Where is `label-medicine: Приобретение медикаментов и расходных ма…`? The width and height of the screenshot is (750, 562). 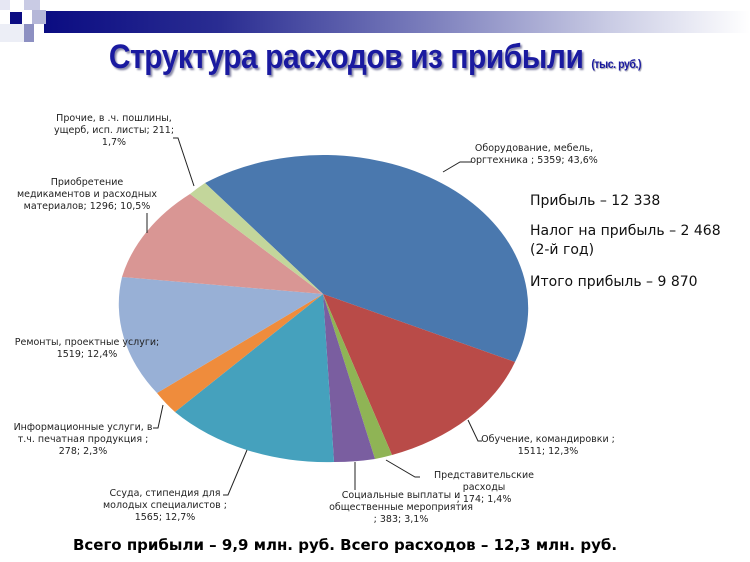 label-medicine: Приобретение медикаментов и расходных ма… is located at coordinates (87, 194).